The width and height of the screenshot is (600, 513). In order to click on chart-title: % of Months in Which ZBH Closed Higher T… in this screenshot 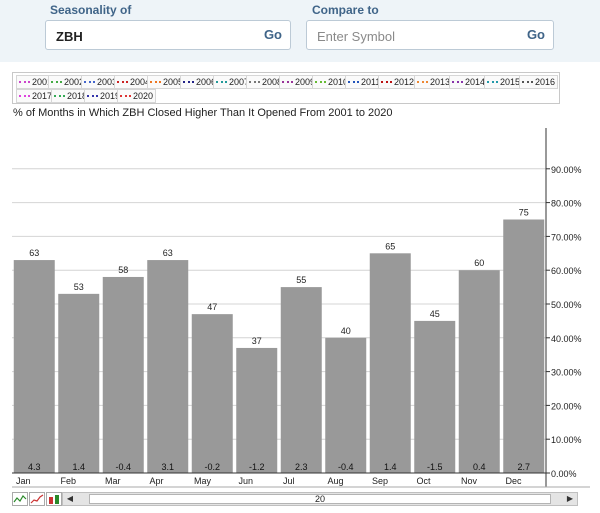, I will do `click(203, 113)`.